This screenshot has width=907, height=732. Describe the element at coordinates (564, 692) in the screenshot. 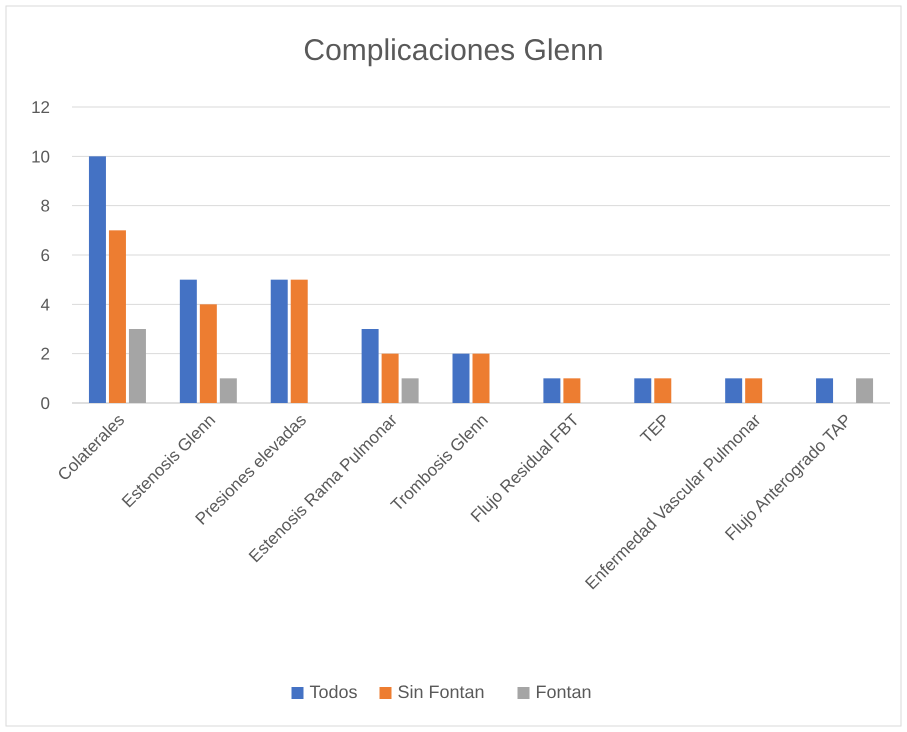

I see `legend-label: Fontan` at that location.